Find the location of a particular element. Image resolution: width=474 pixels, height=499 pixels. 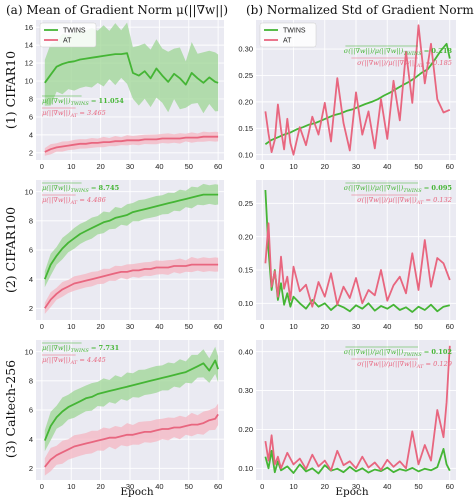

x-tick-label: 30 is located at coordinates (356, 486).